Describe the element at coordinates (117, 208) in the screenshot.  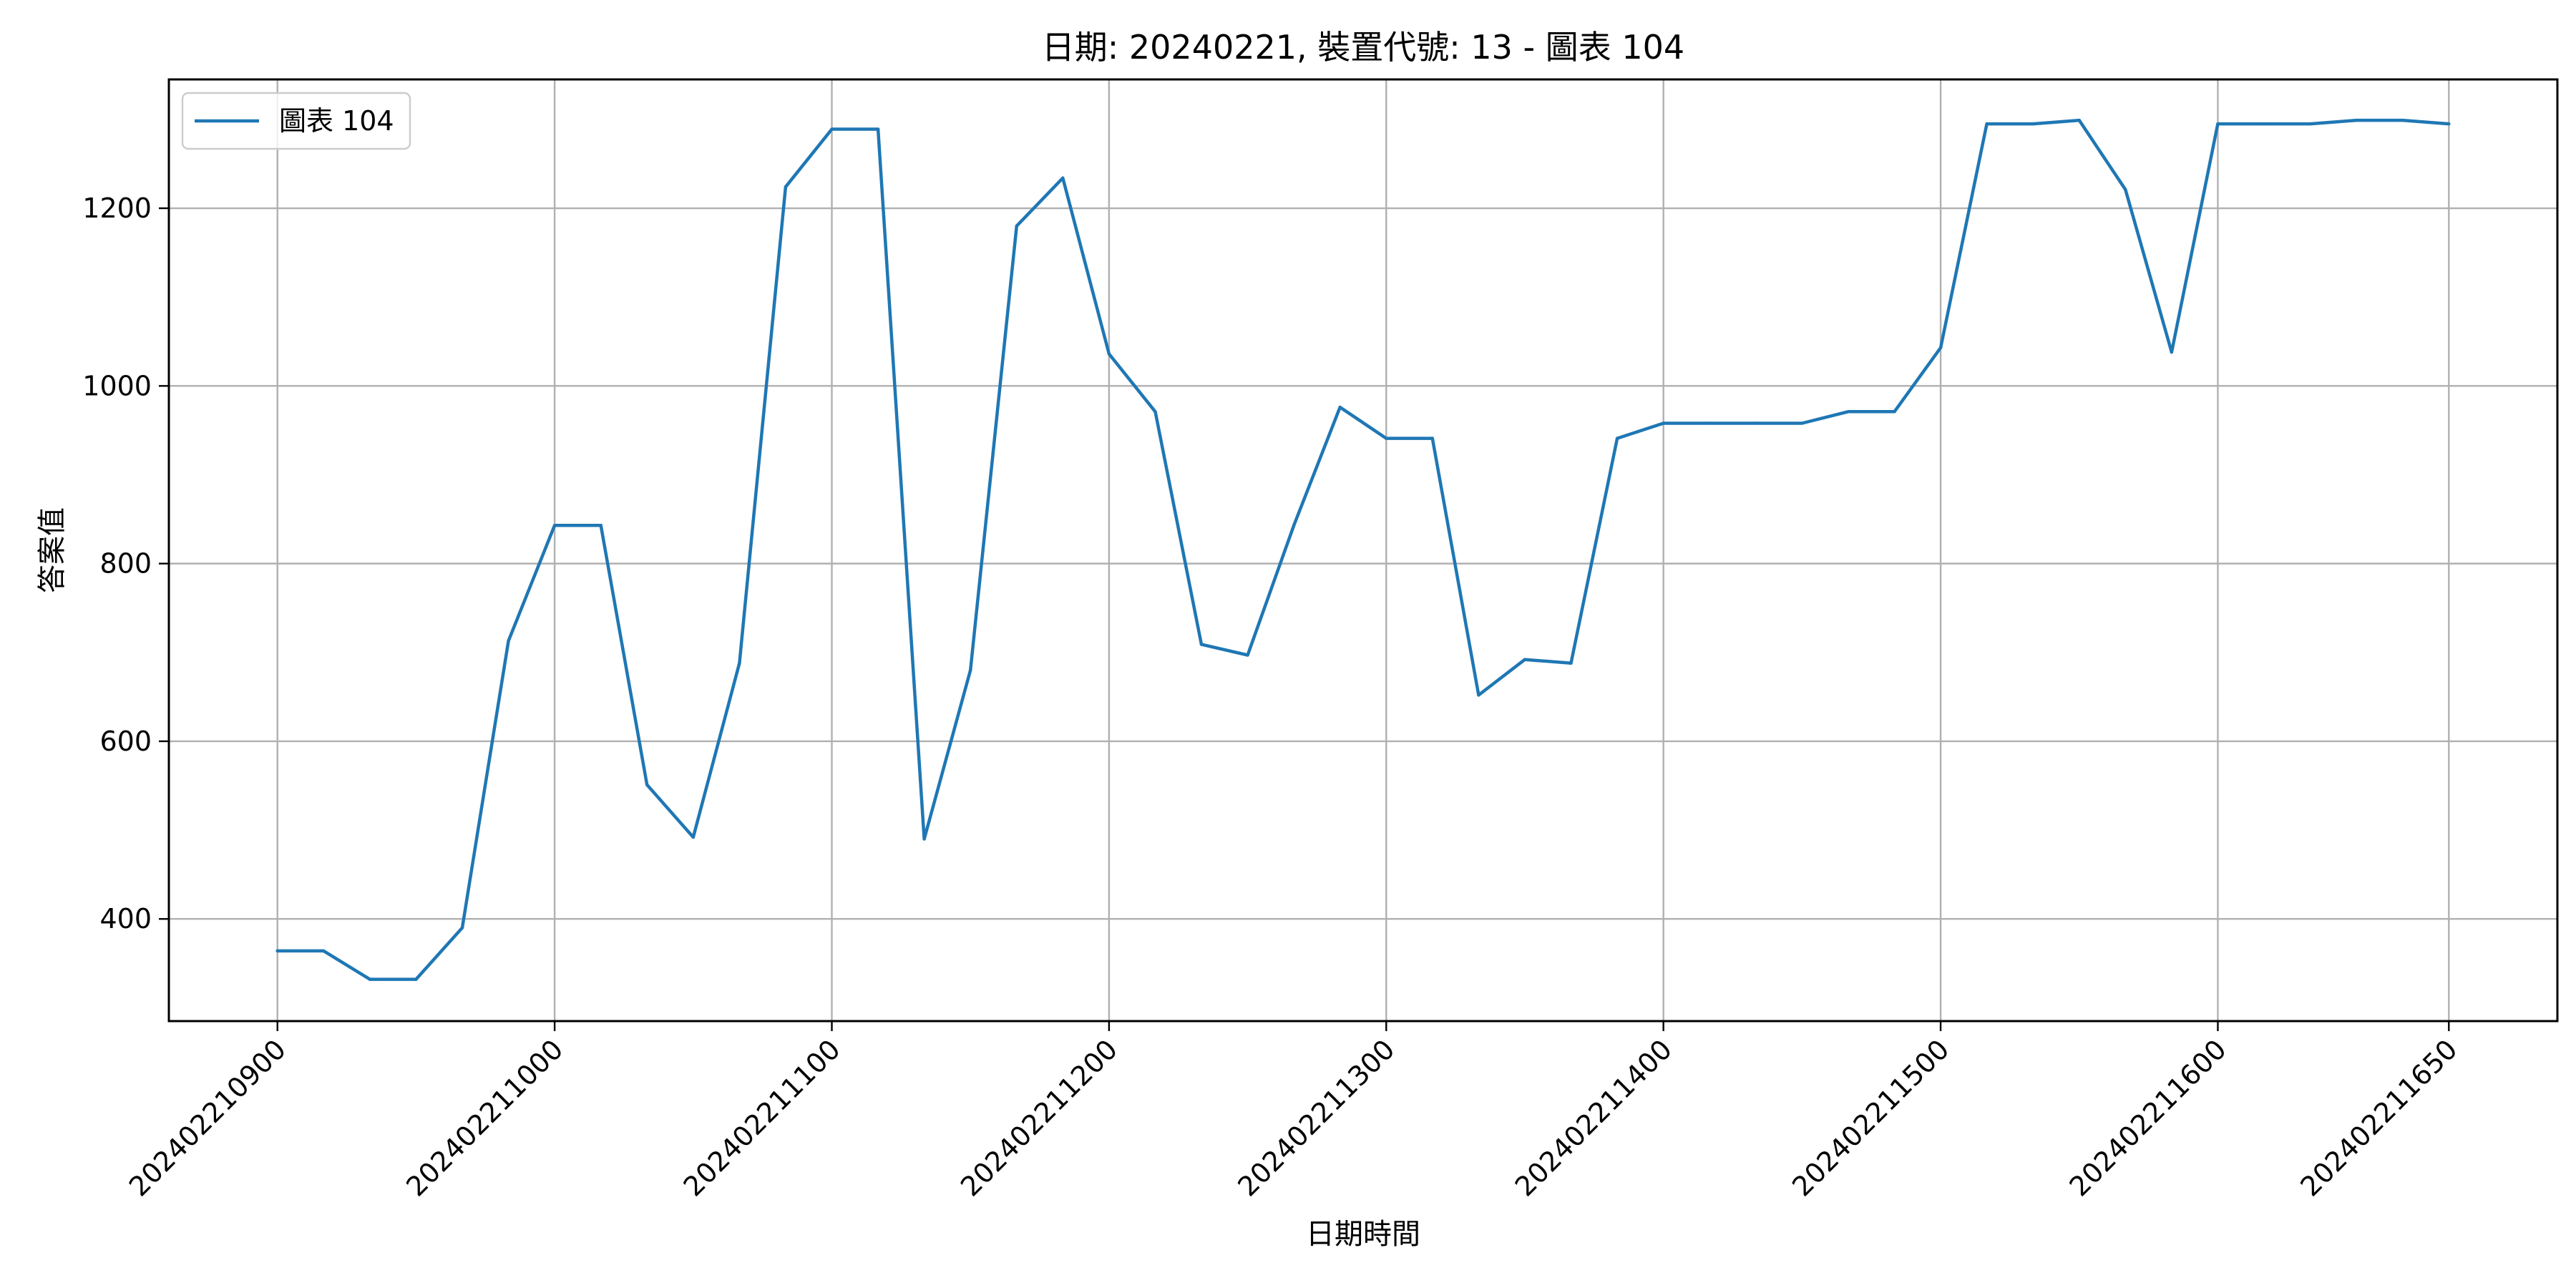
I see `y-tick-label: 1200` at that location.